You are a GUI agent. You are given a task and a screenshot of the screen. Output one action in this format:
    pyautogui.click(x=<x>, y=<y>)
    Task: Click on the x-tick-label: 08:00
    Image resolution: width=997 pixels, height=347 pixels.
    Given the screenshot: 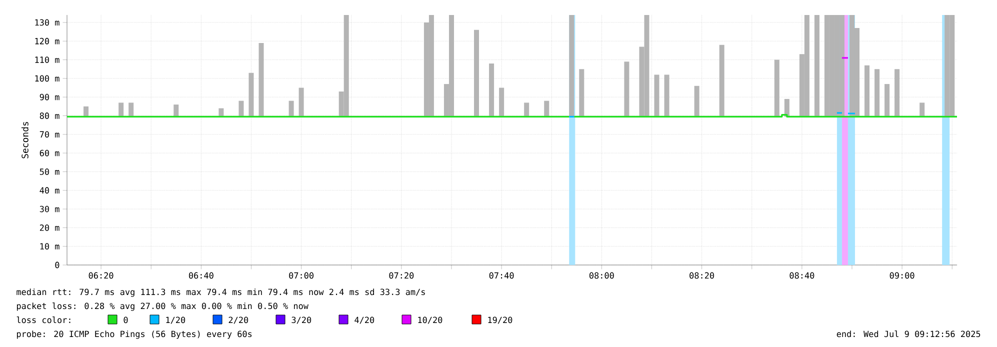 What is the action you would take?
    pyautogui.click(x=601, y=275)
    